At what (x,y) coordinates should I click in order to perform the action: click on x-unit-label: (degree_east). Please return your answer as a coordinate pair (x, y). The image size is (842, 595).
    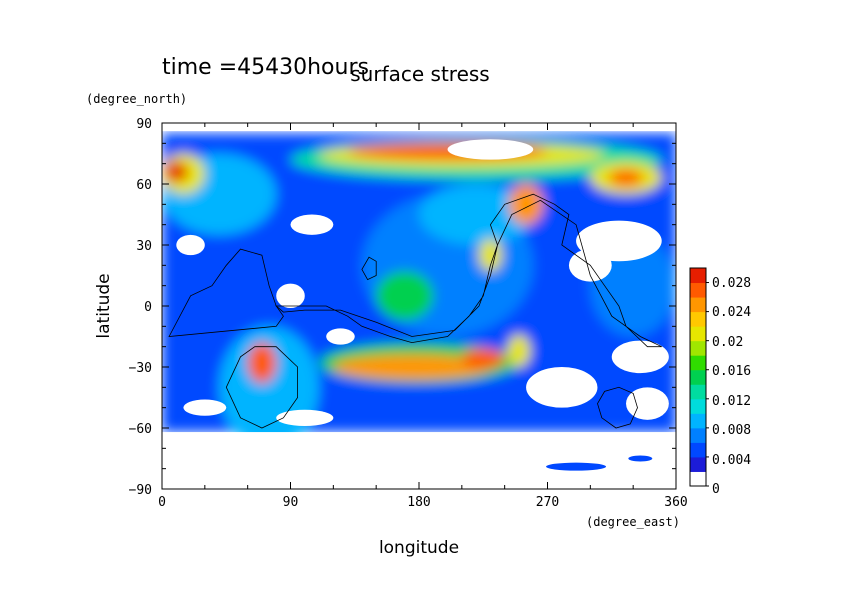
    Looking at the image, I should click on (633, 522).